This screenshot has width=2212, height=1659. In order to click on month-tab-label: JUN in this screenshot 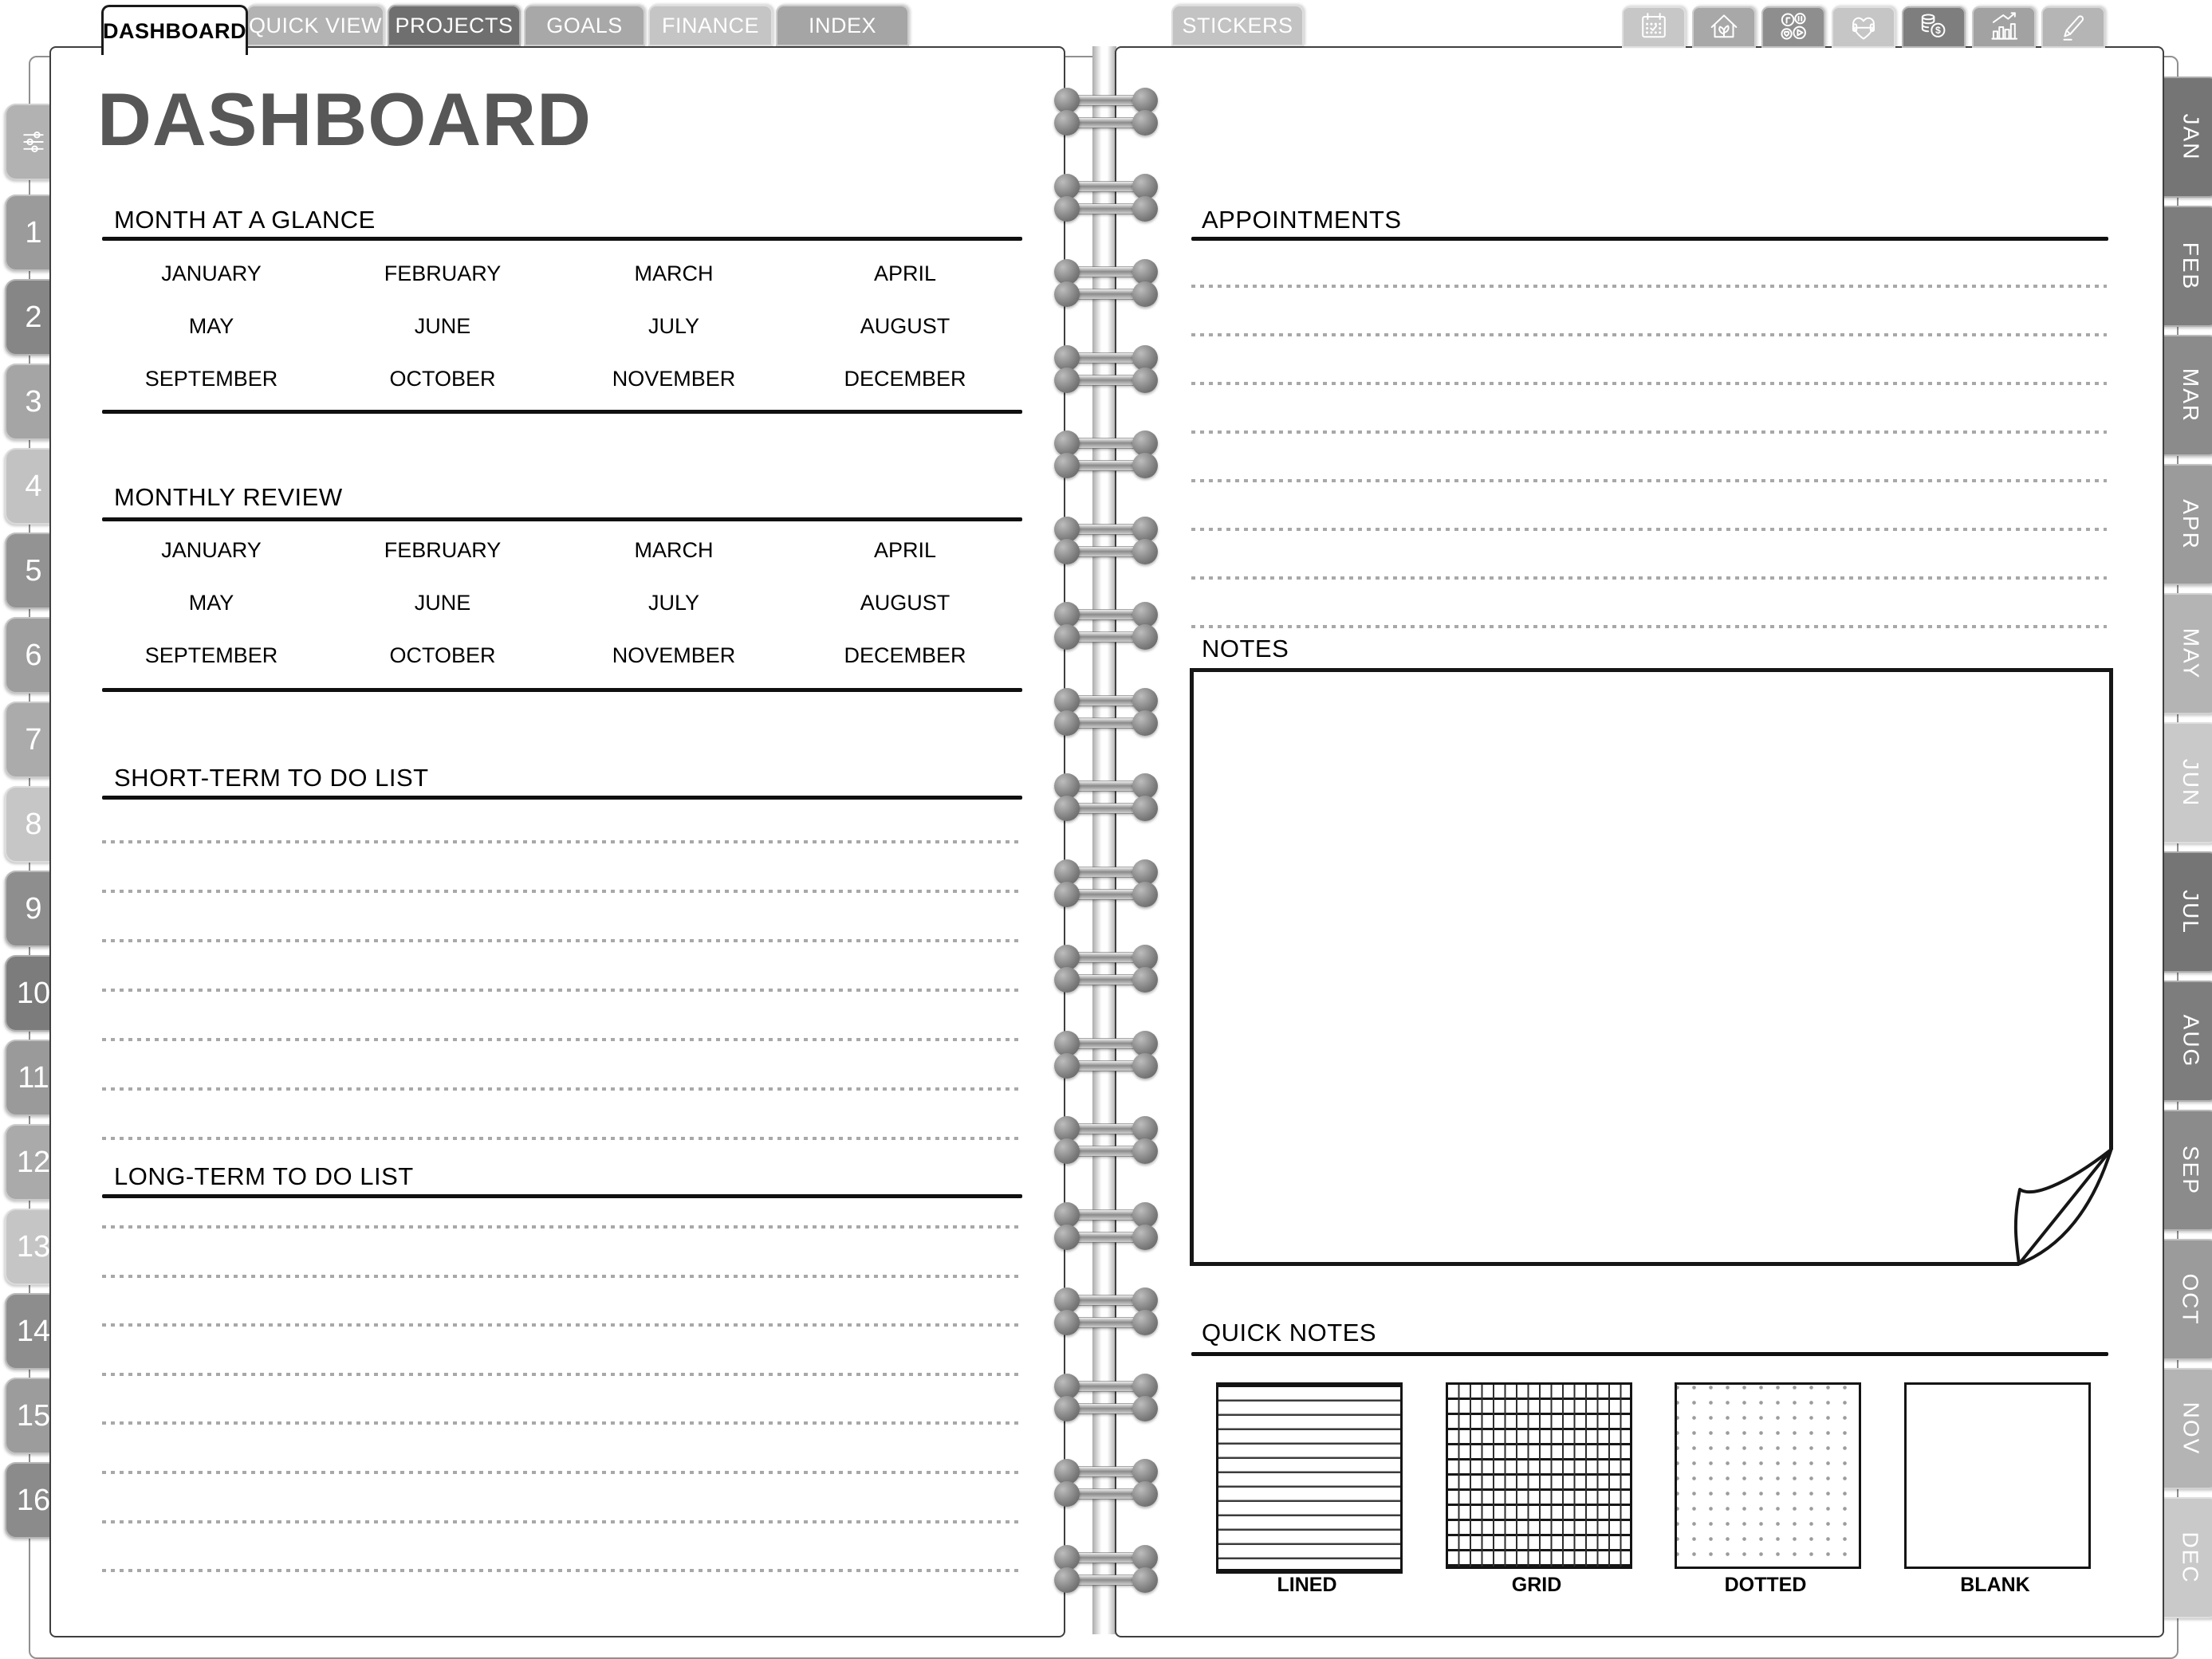, I will do `click(2190, 783)`.